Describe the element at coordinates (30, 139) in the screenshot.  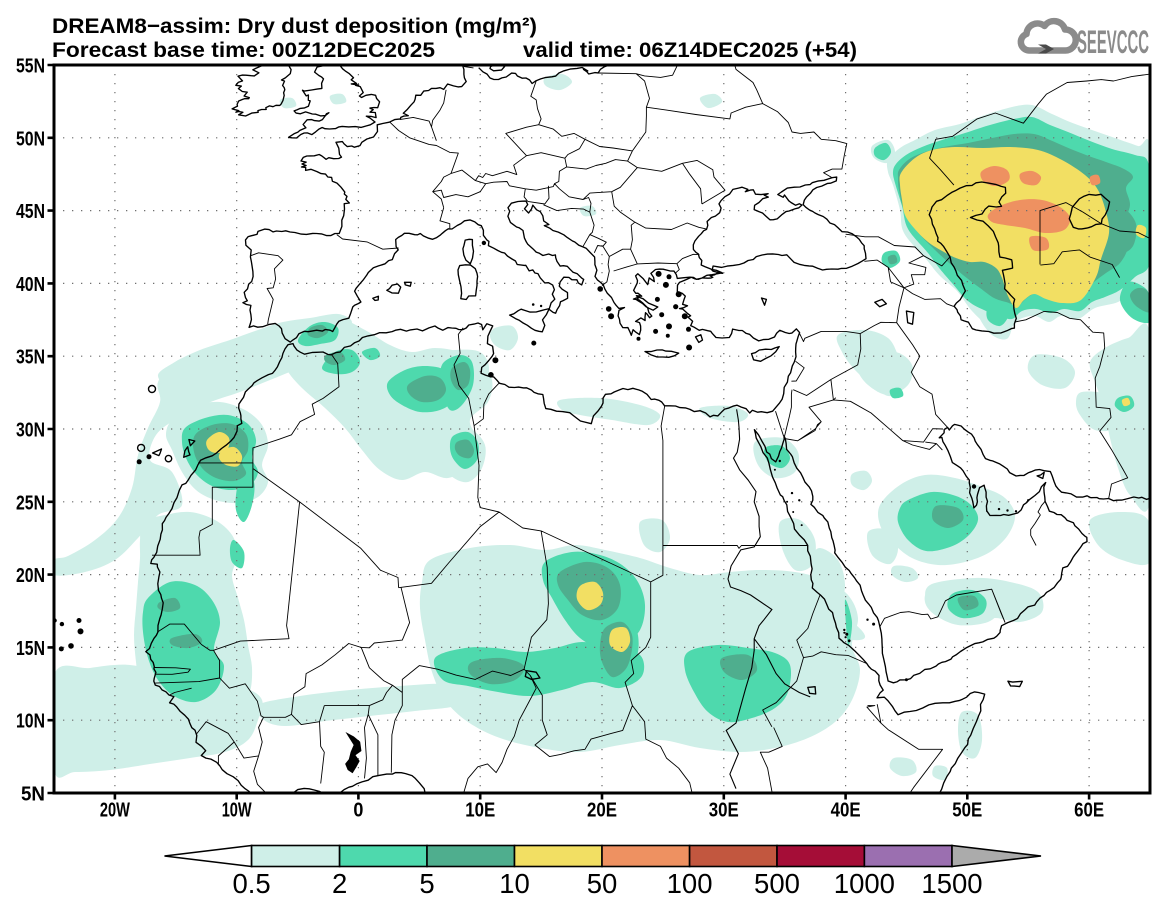
I see `svg-text: 50N` at that location.